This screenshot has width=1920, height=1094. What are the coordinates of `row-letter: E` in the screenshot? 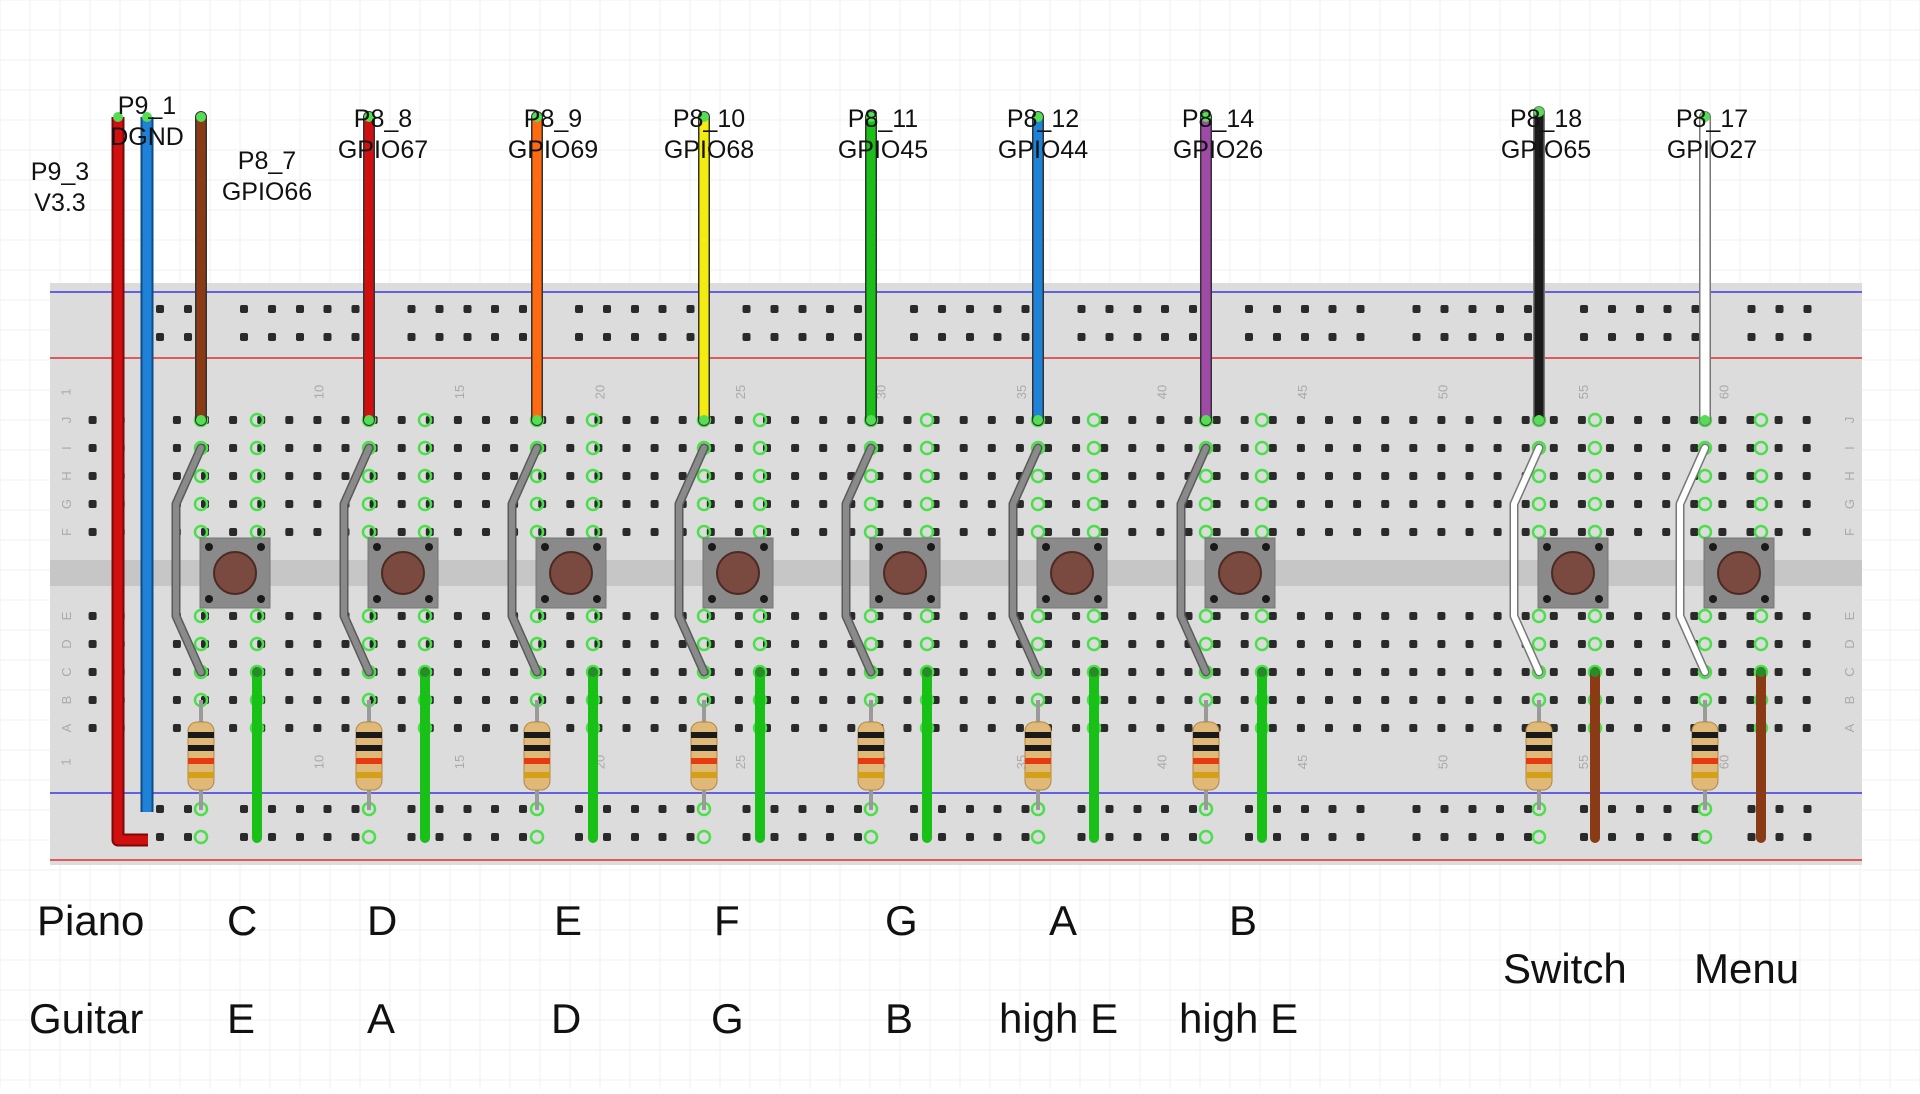 It's located at (1849, 615).